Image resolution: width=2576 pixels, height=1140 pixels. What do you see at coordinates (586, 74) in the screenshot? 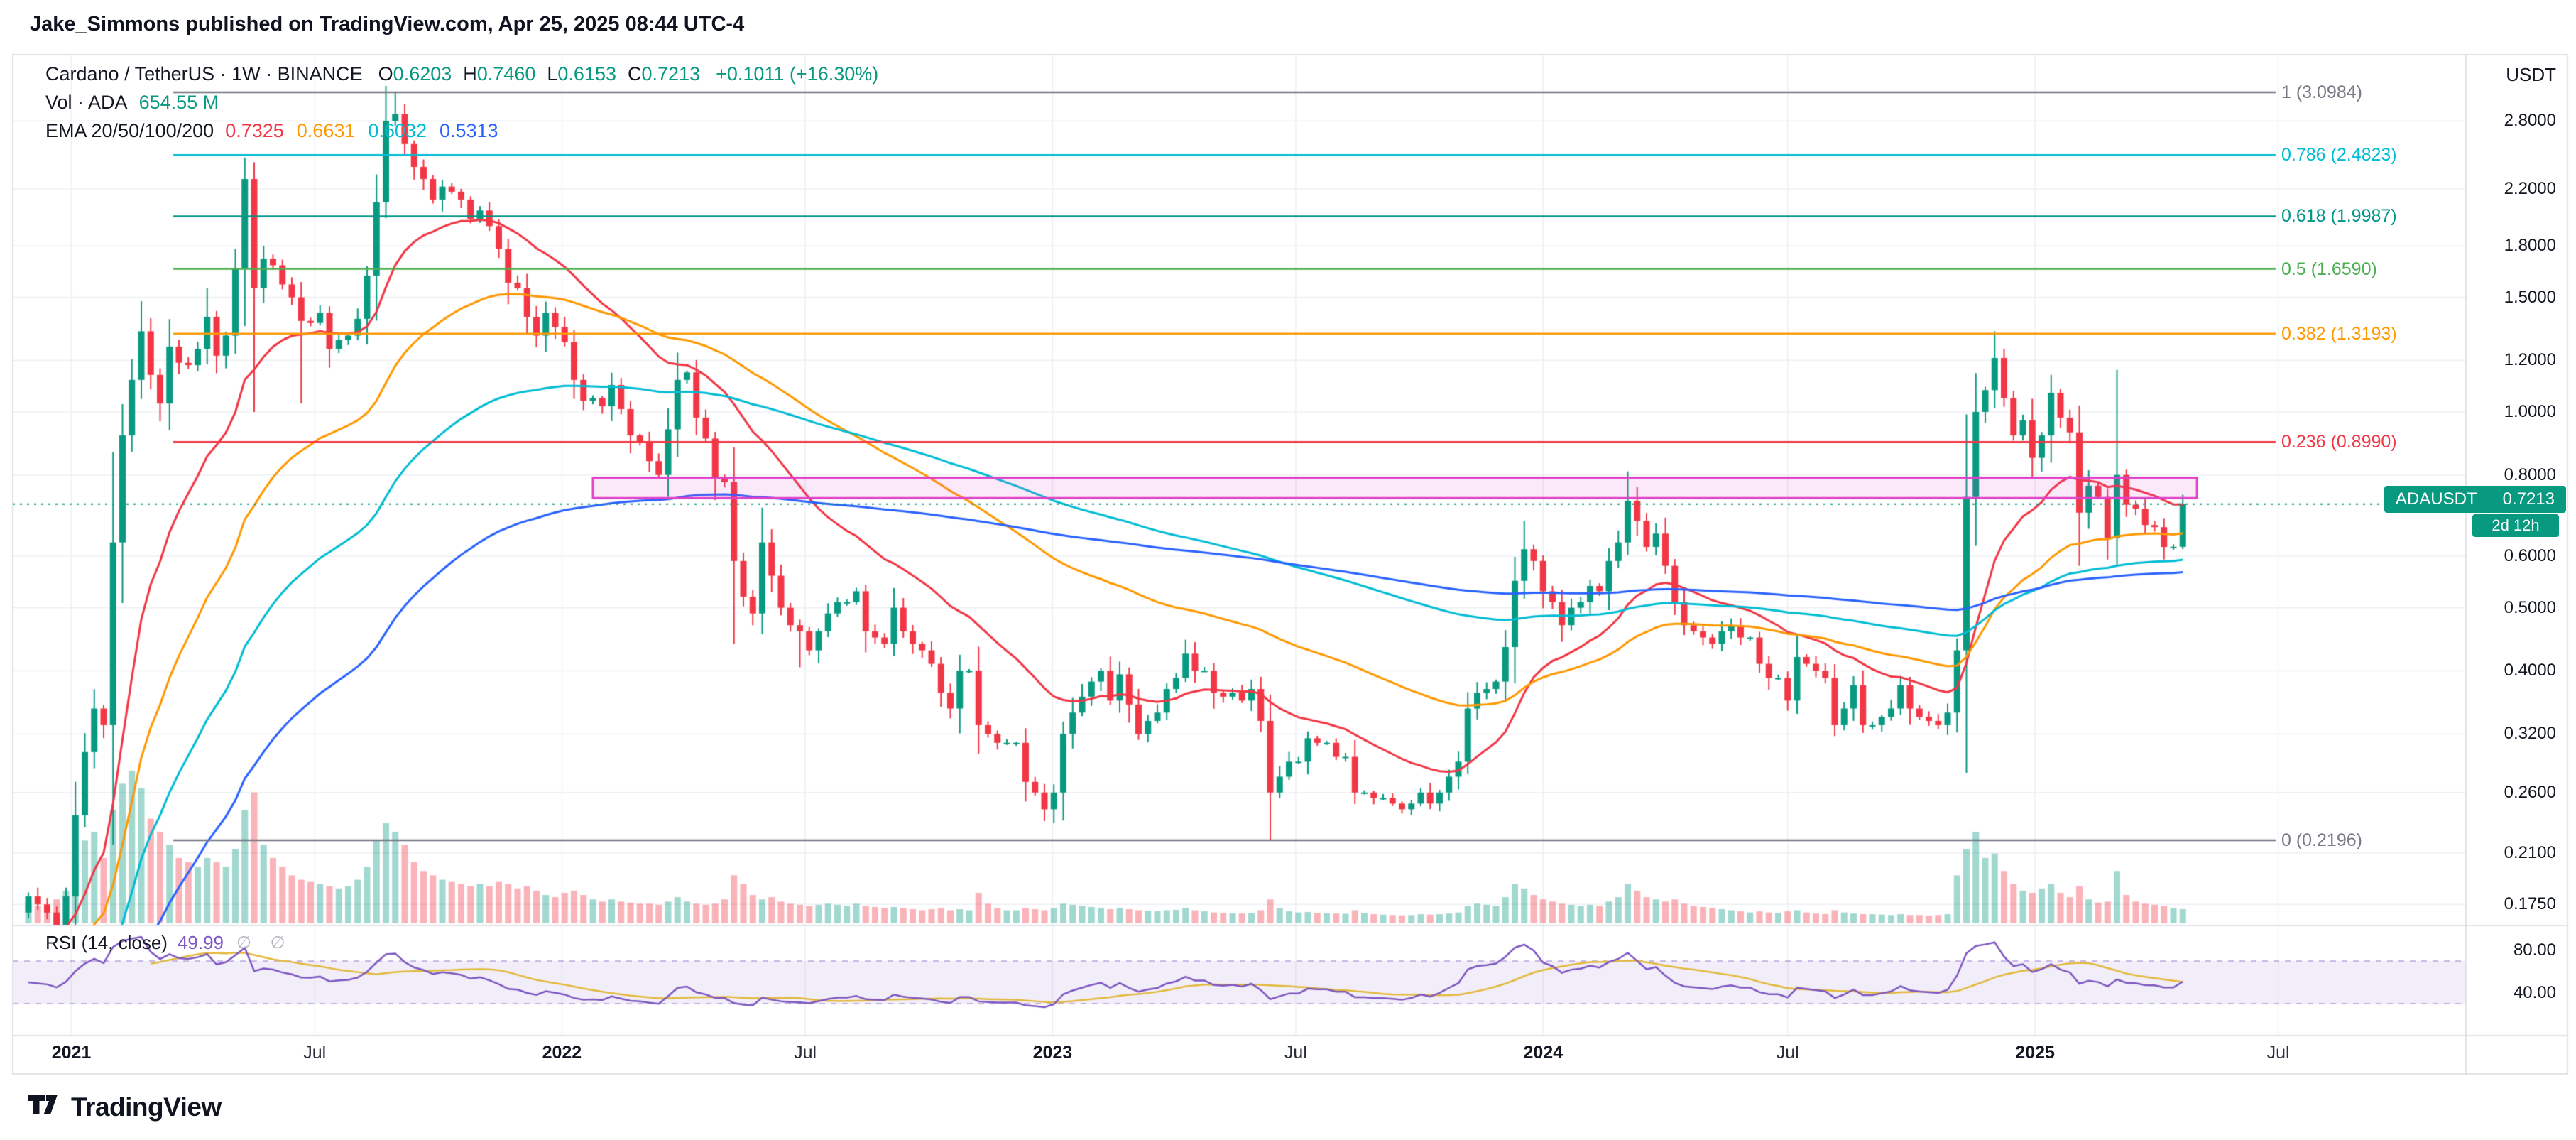
I see `ohlc-number: 0.6153` at bounding box center [586, 74].